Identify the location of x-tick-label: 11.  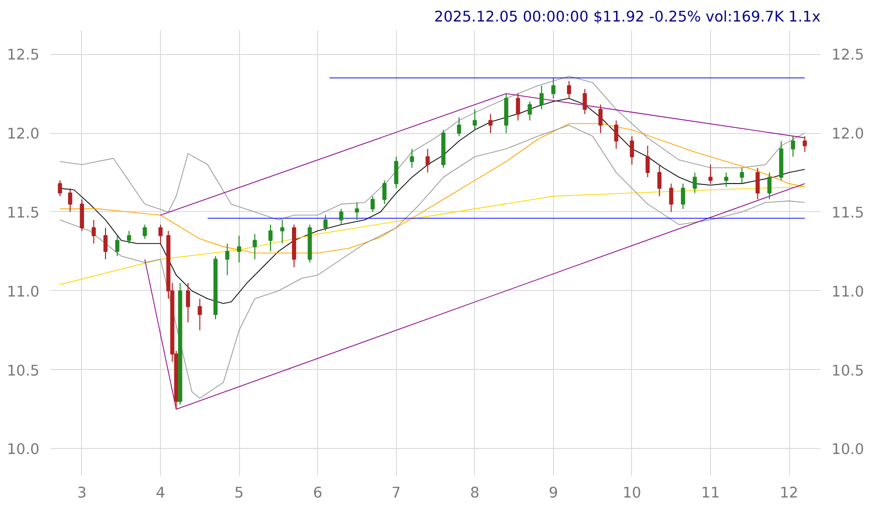
(710, 493).